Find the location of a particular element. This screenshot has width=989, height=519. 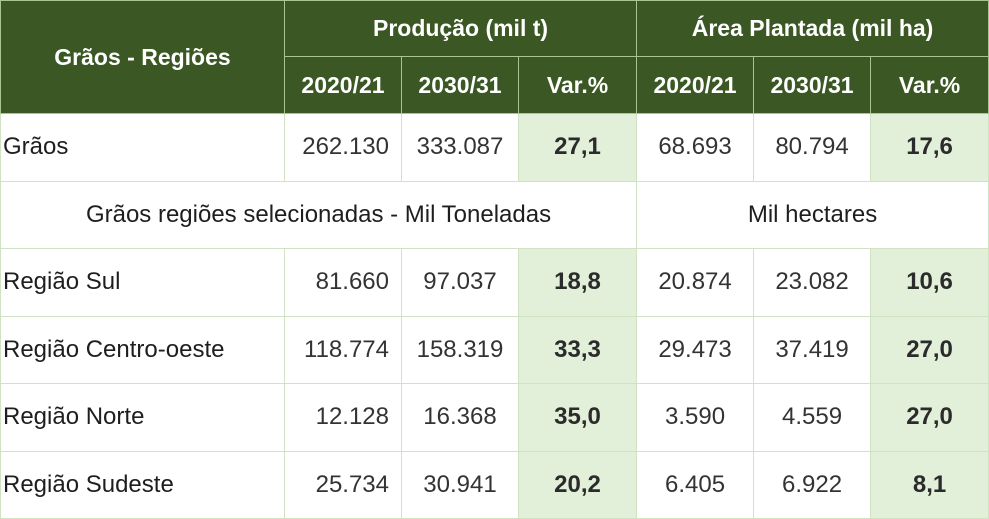

area-2030-header: 2030/31 is located at coordinates (812, 85).